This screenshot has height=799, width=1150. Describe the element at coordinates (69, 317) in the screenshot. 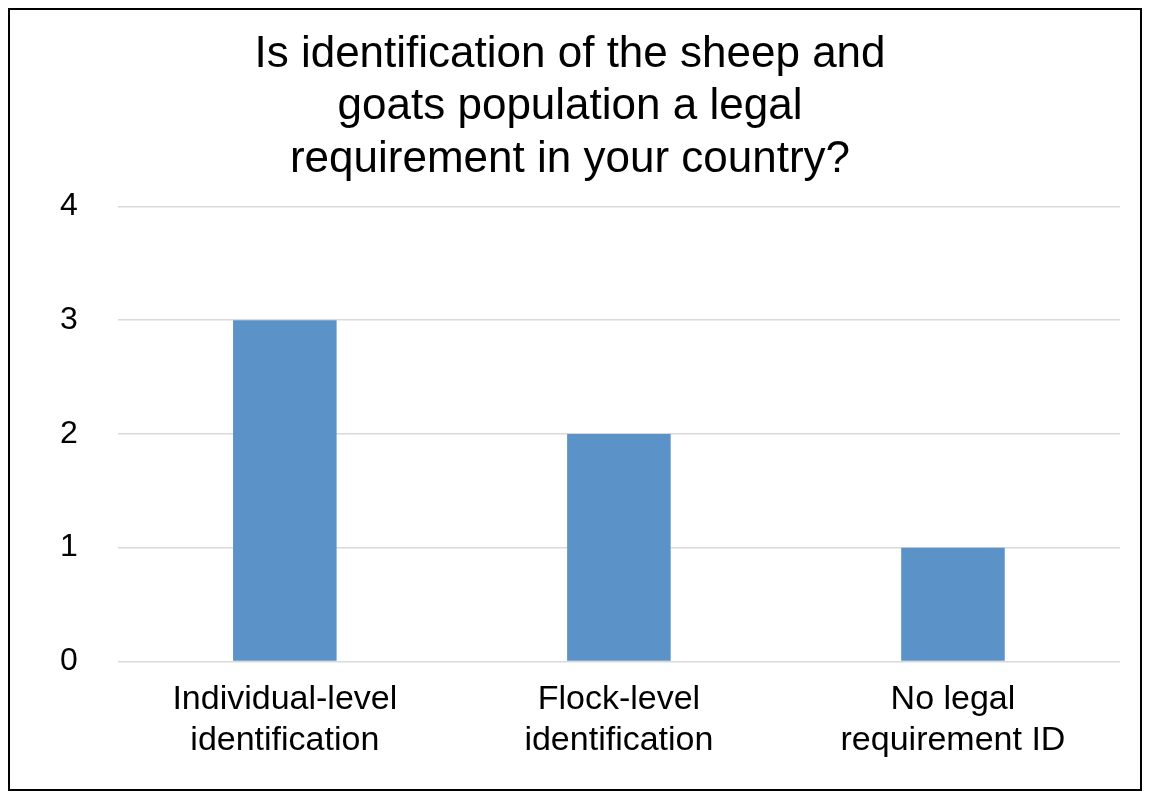

I see `y-tick-label: 3` at that location.